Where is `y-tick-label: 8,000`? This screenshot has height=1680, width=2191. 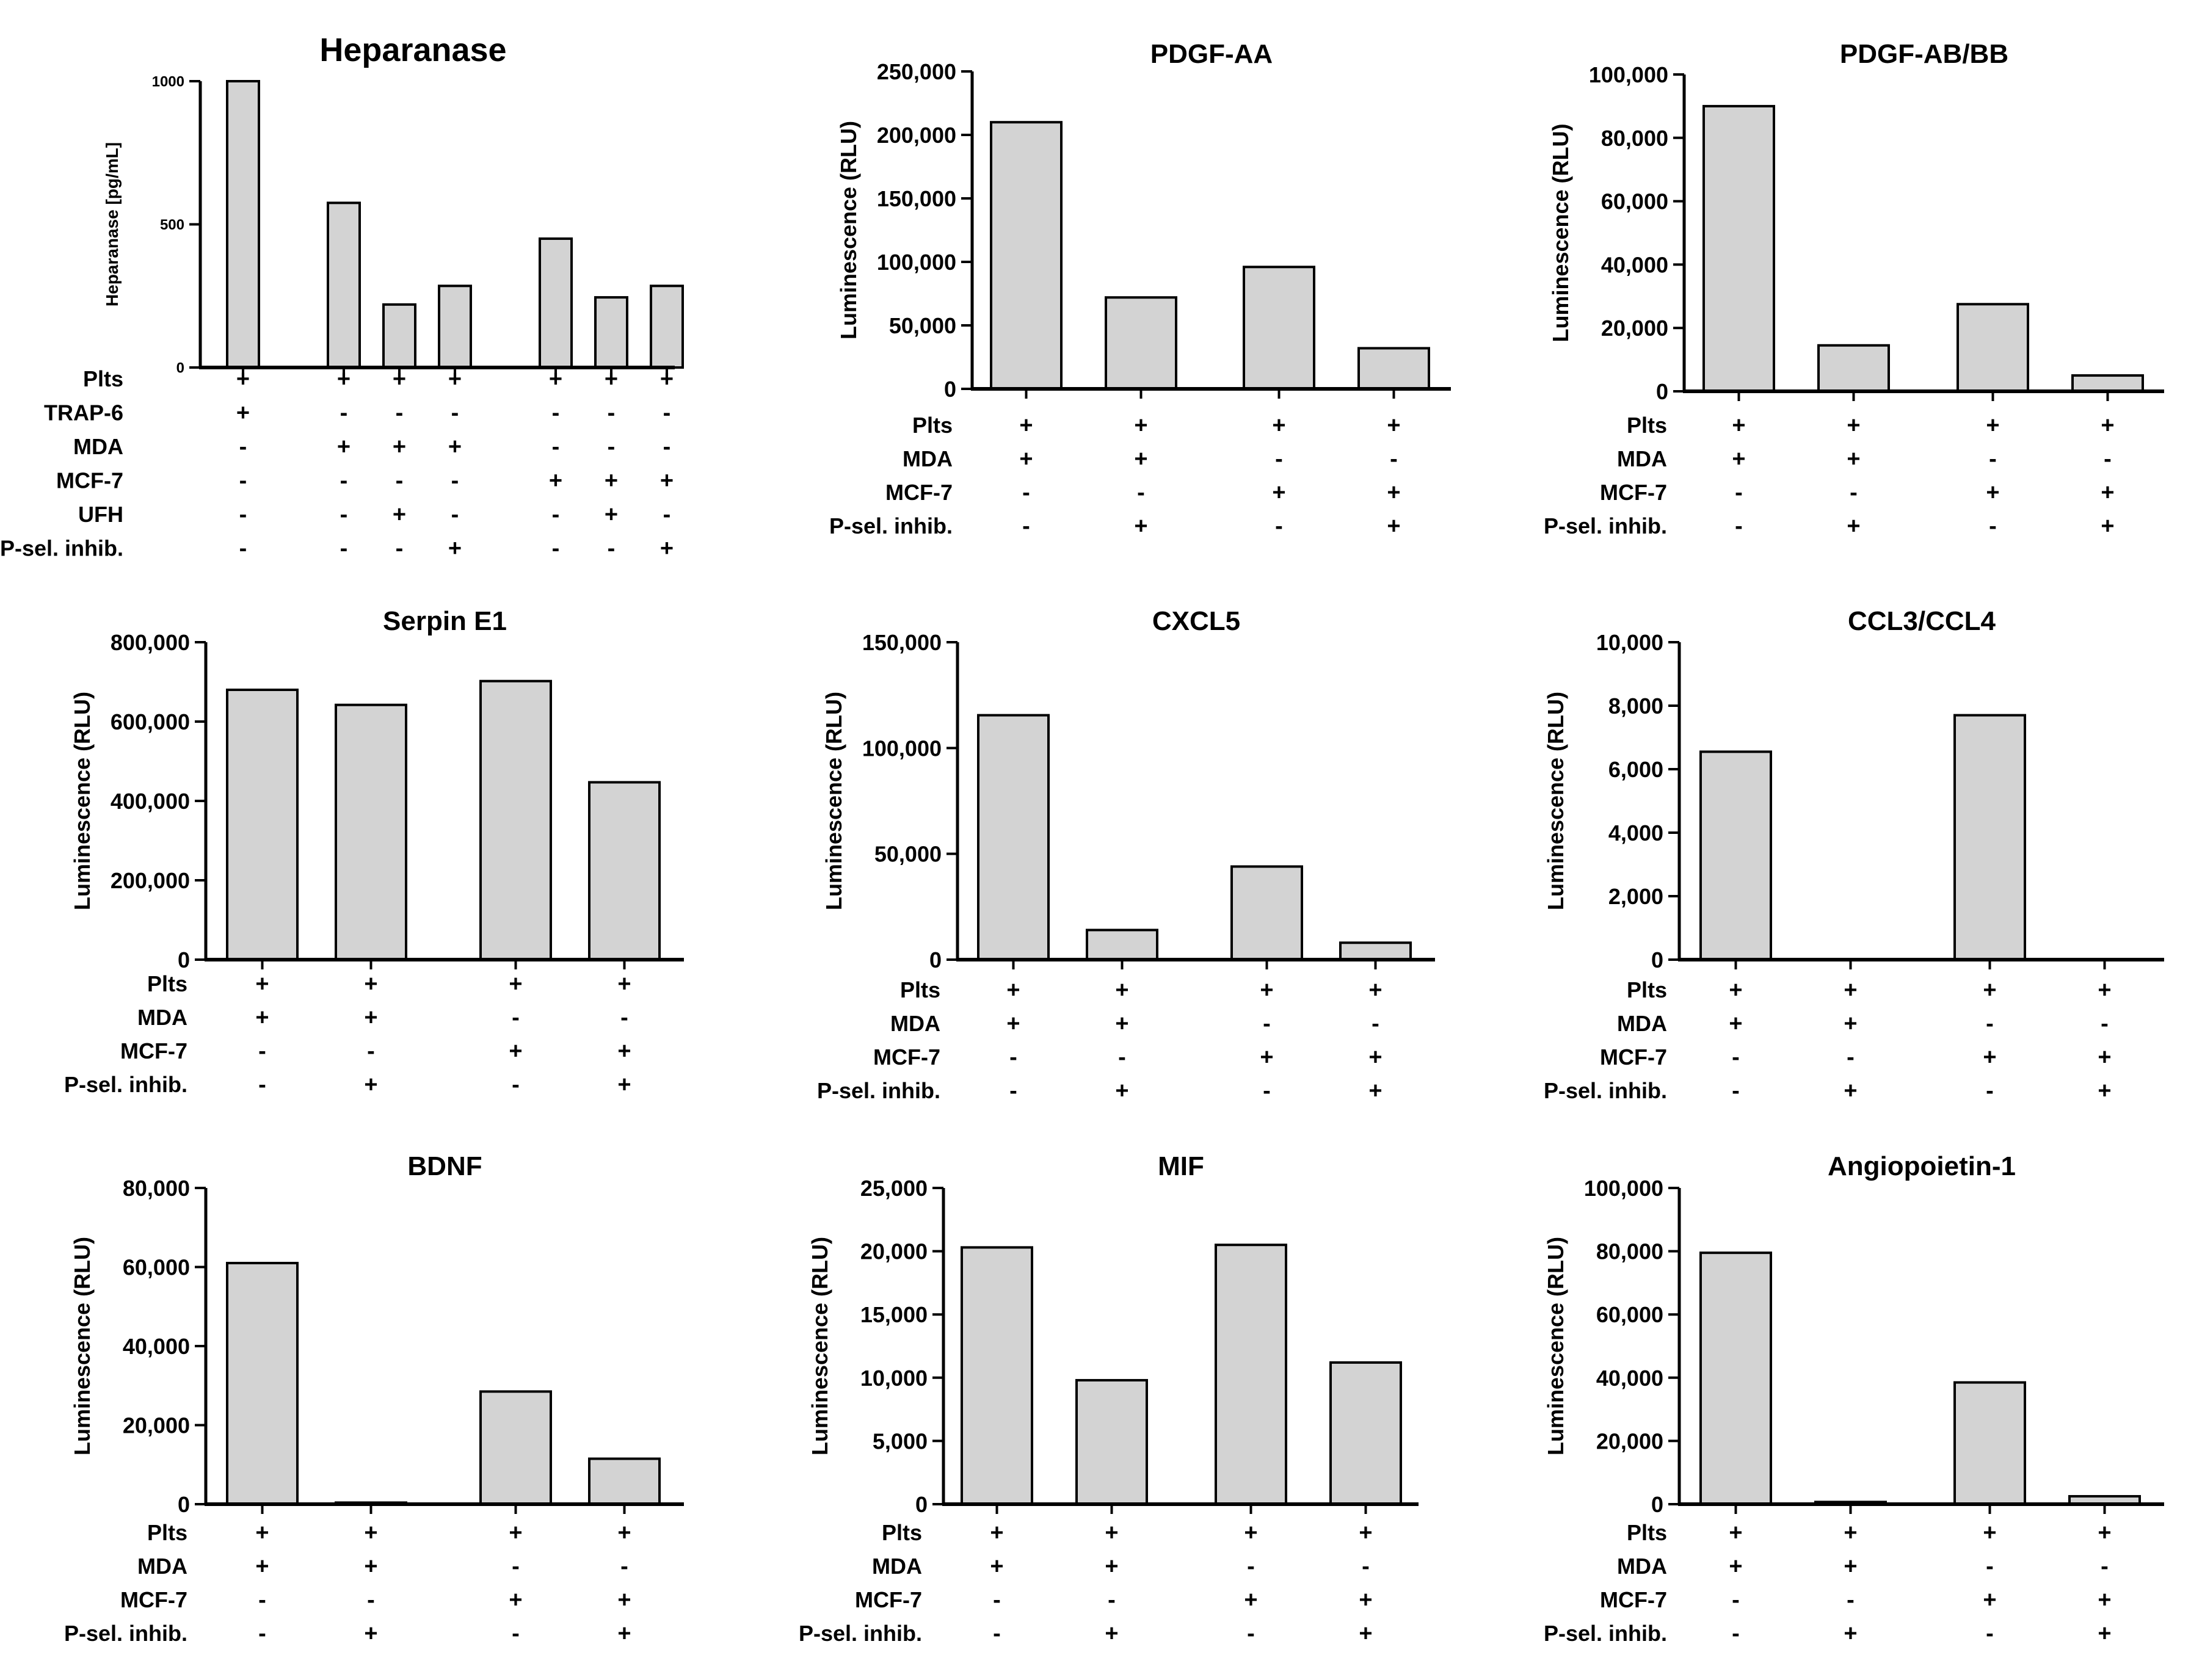
y-tick-label: 8,000 is located at coordinates (1635, 706).